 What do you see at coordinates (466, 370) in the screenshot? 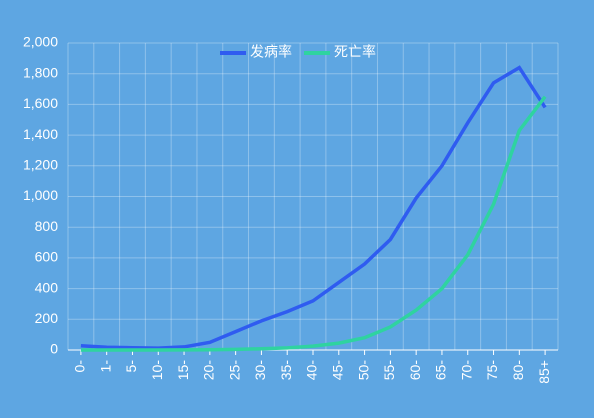
I see `x-tick-label: 70-` at bounding box center [466, 370].